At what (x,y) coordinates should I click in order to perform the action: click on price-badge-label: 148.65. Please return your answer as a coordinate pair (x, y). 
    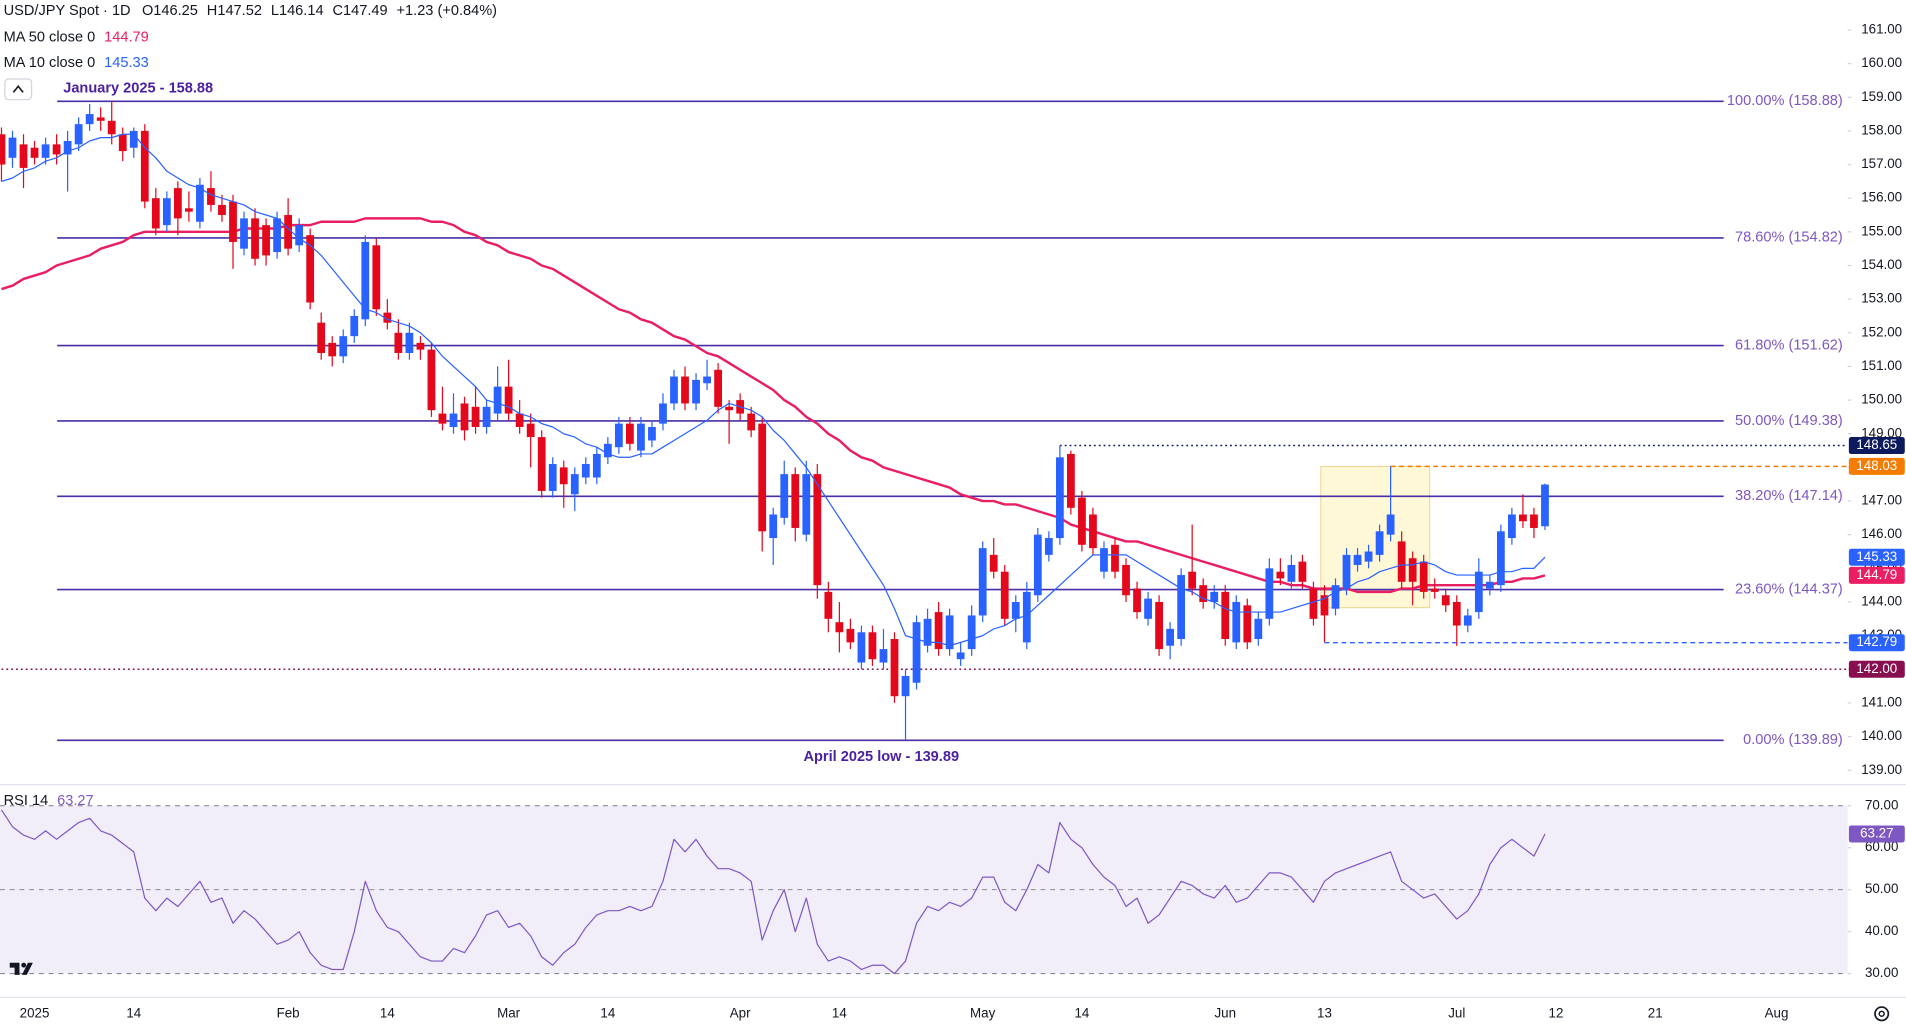
    Looking at the image, I should click on (1876, 444).